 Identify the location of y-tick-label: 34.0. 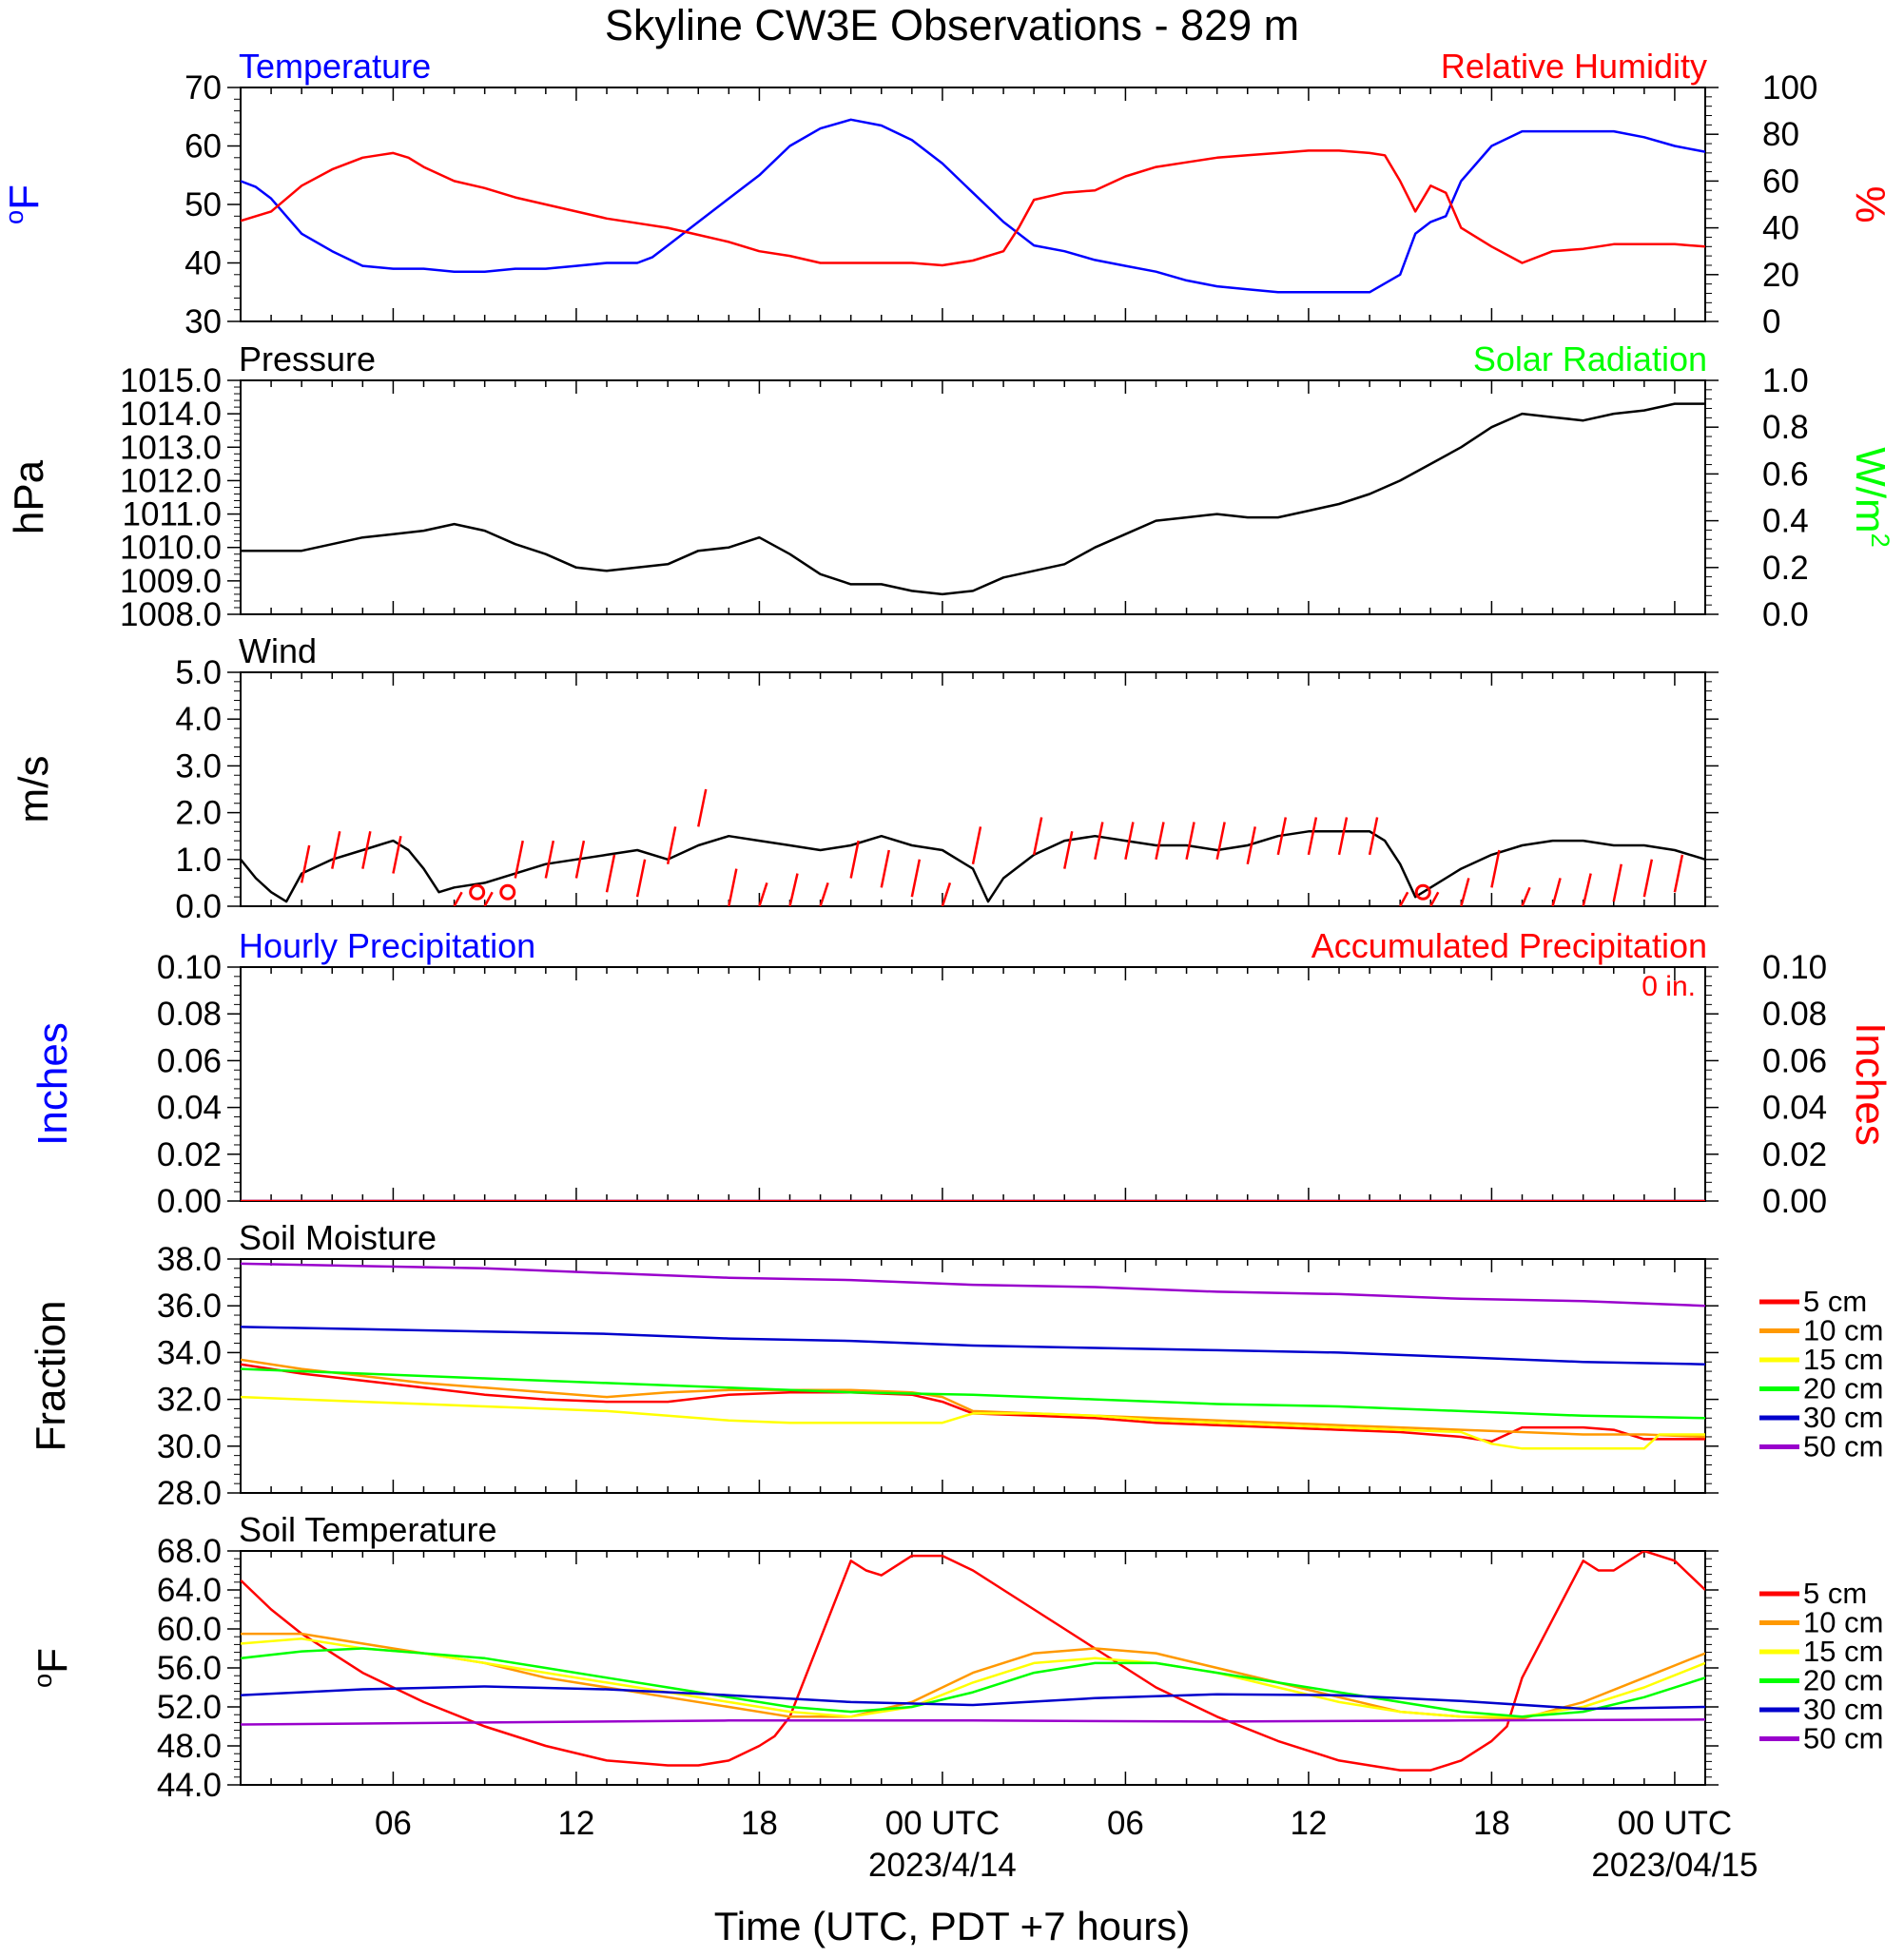
(189, 1352).